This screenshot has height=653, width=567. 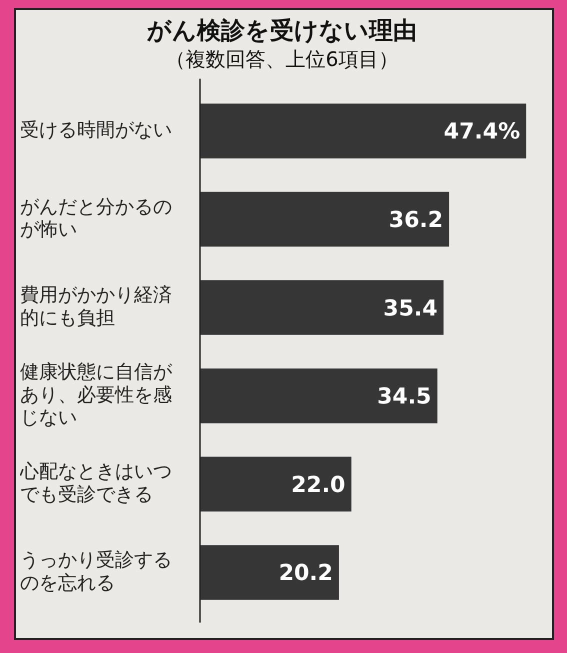 I want to click on data-label: 20.2, so click(x=305, y=573).